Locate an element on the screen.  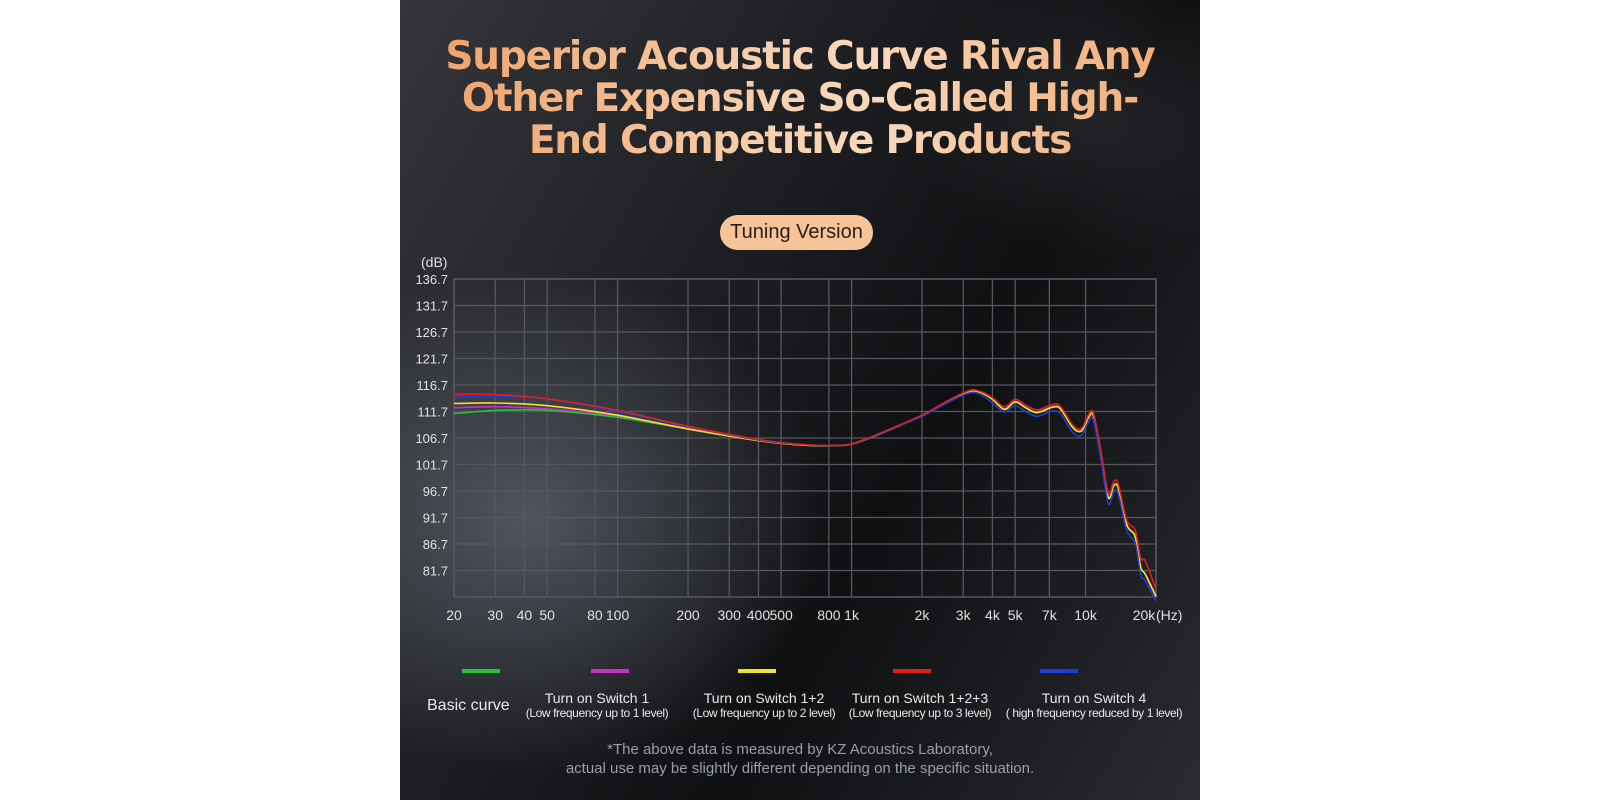
y-tick-label: 111.7 is located at coordinates (432, 412).